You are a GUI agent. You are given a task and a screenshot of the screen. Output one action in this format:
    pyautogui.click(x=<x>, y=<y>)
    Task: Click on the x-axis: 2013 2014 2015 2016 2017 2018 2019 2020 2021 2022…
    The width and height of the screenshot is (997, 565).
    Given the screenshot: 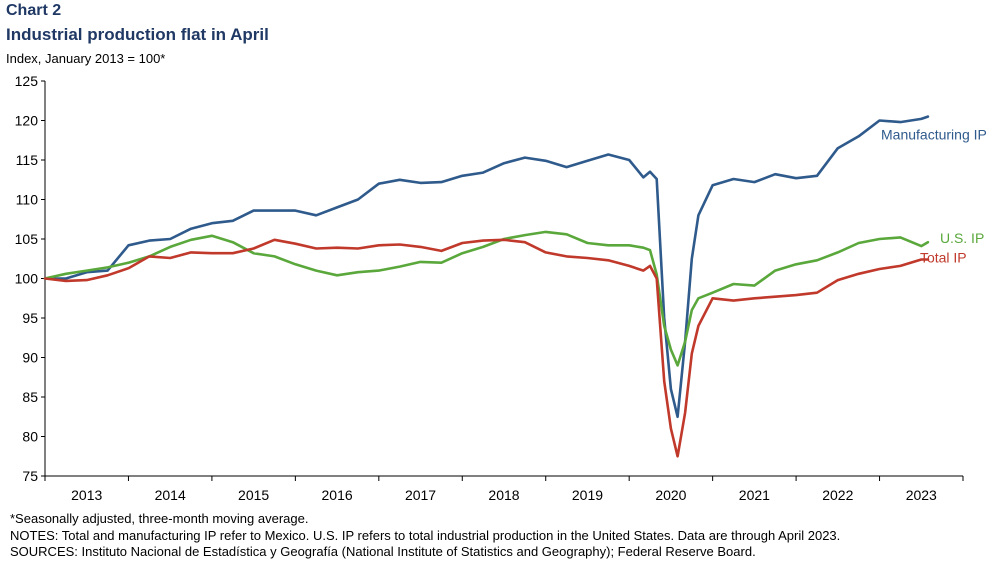 What is the action you would take?
    pyautogui.click(x=504, y=489)
    